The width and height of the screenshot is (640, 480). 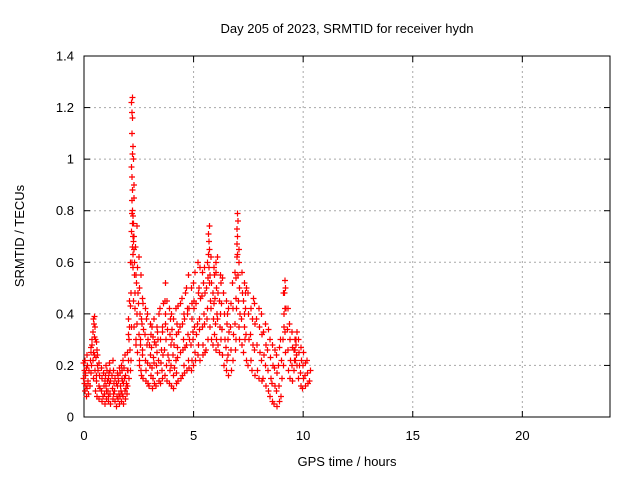 I want to click on x-tick-label: 15, so click(x=413, y=435).